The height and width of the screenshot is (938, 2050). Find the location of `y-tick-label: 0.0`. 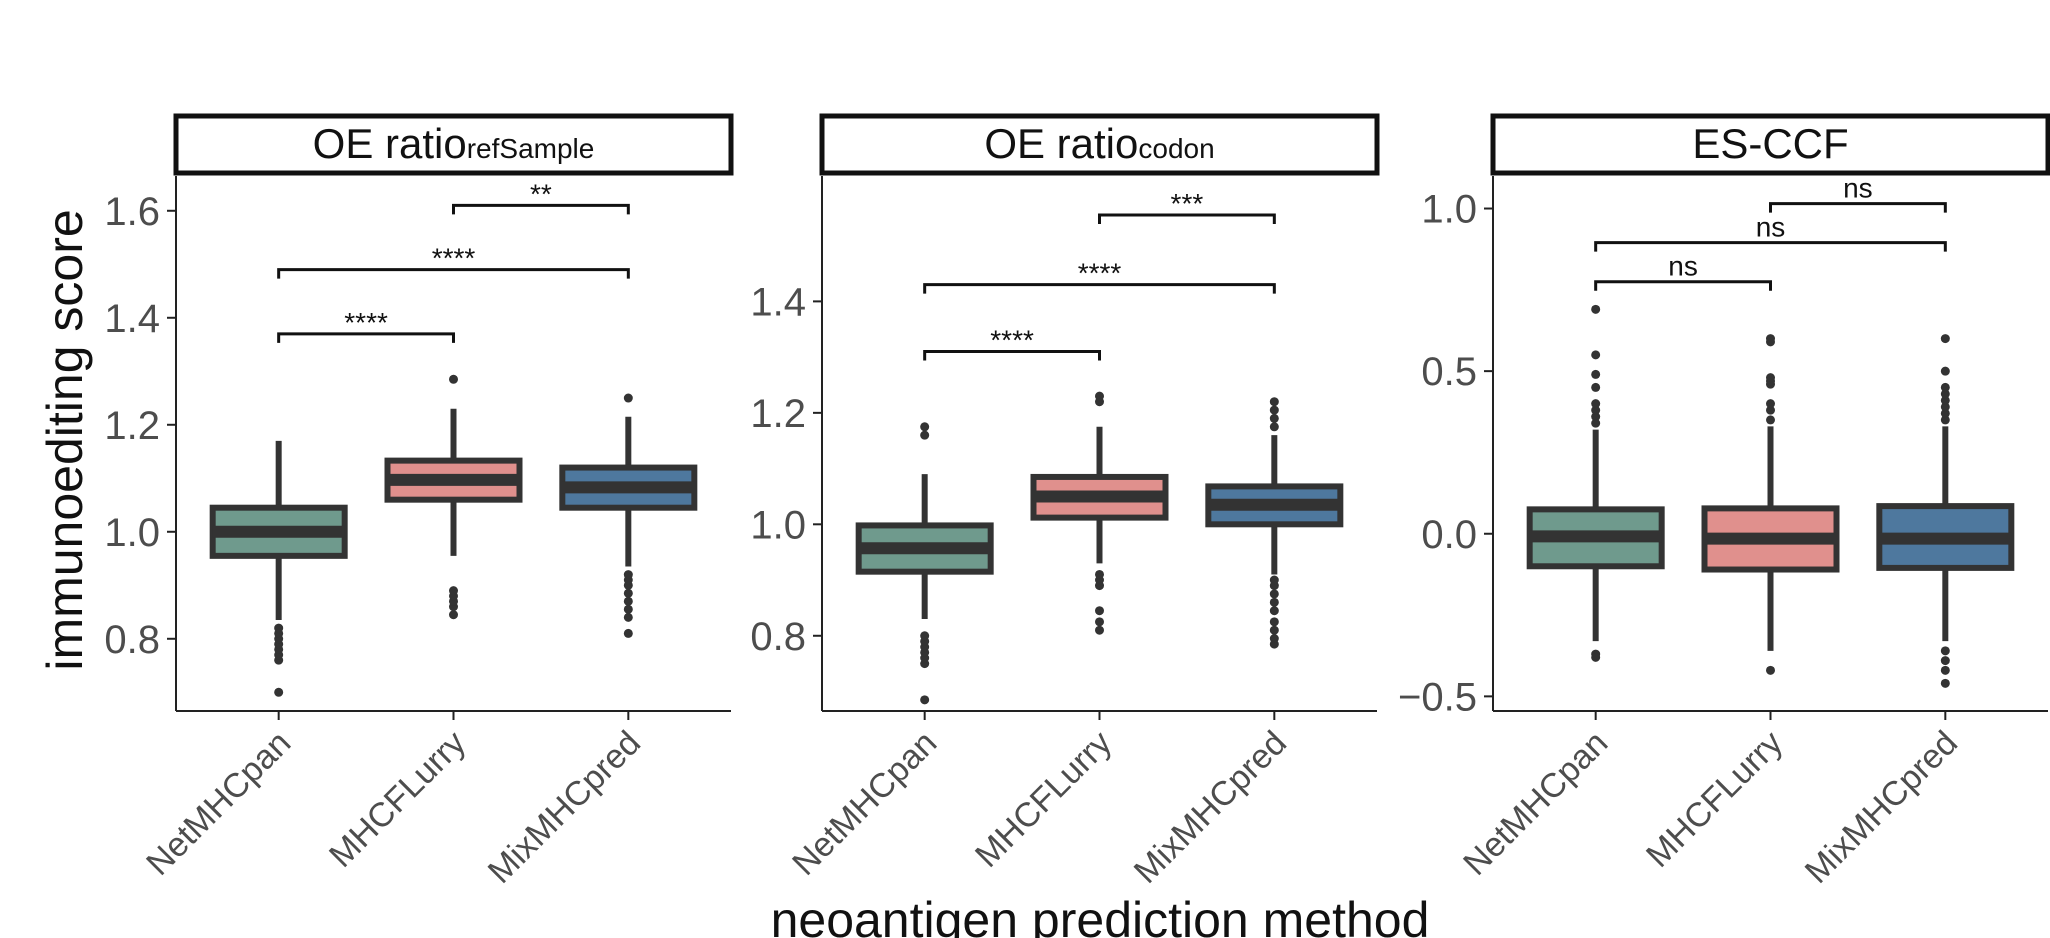

y-tick-label: 0.0 is located at coordinates (1449, 535).